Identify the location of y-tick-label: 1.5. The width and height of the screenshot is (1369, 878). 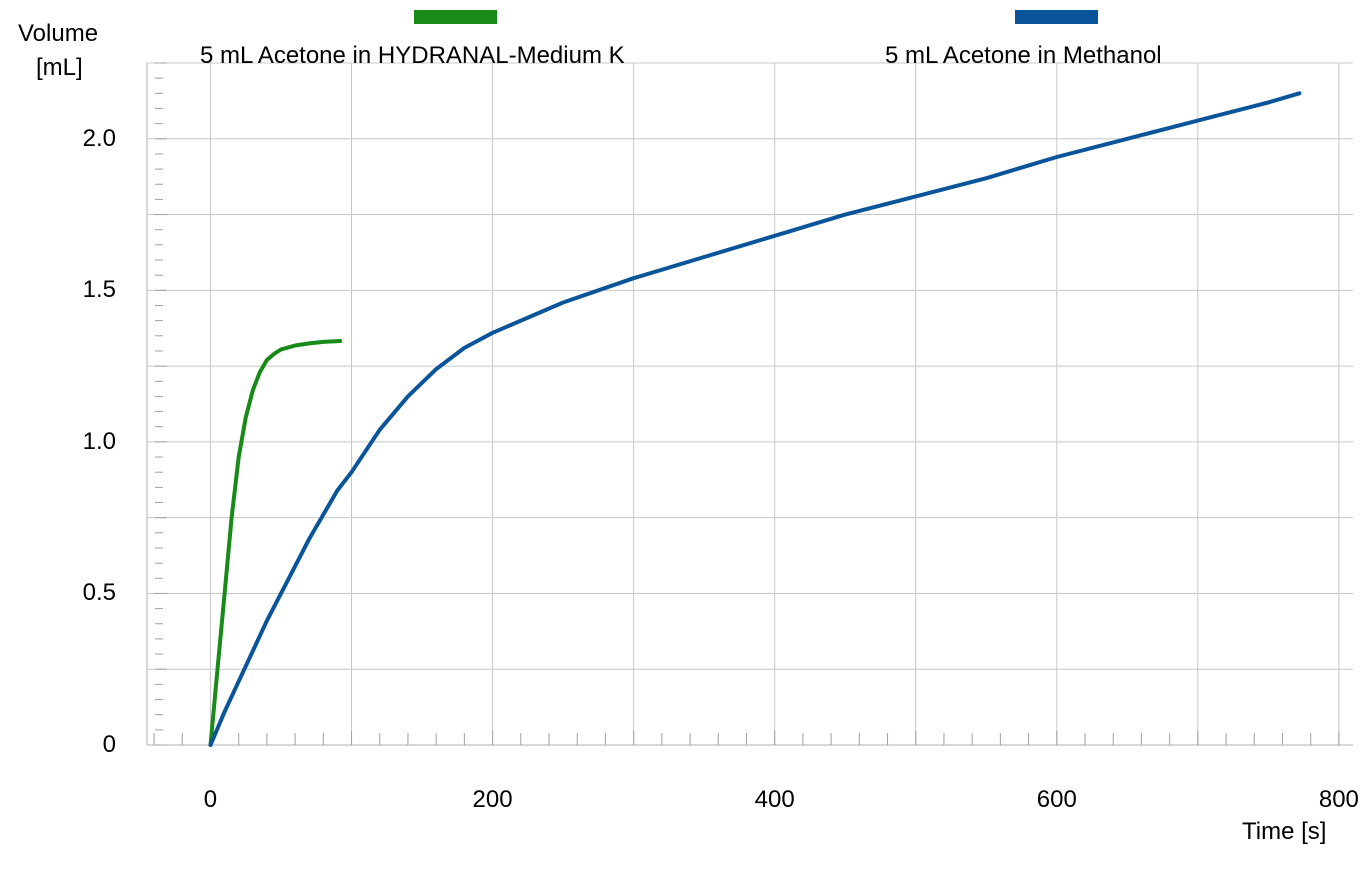
(99, 290).